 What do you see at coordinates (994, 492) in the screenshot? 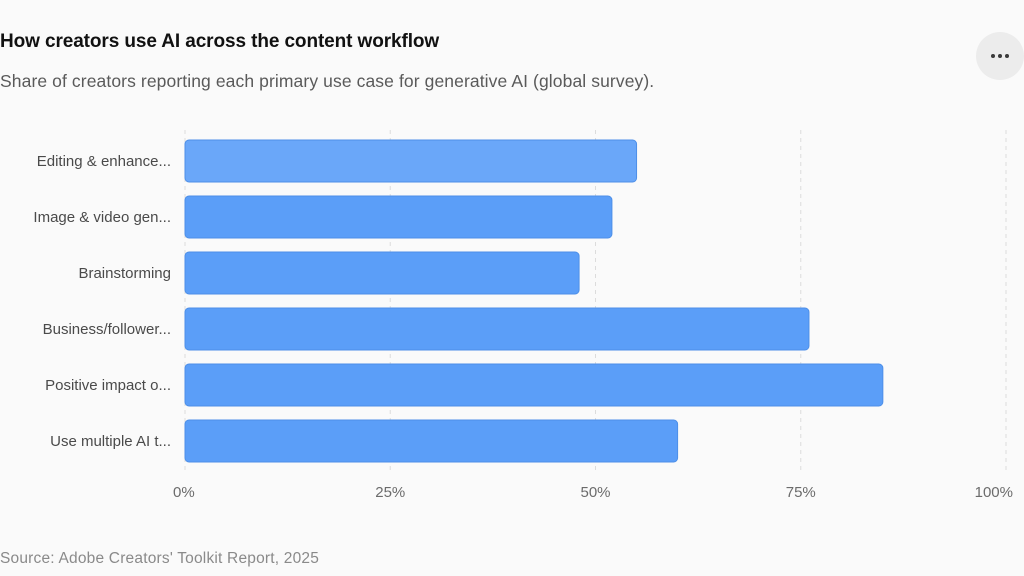
I see `x-tick-label: 100%` at bounding box center [994, 492].